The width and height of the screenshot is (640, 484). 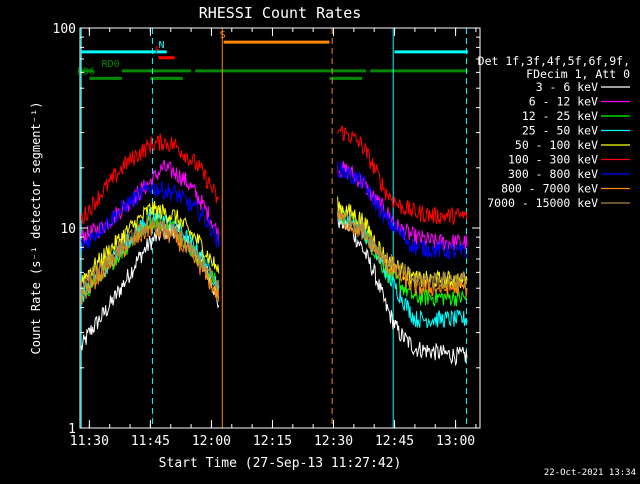 I want to click on y-tick-label-0: 1, so click(x=72, y=429).